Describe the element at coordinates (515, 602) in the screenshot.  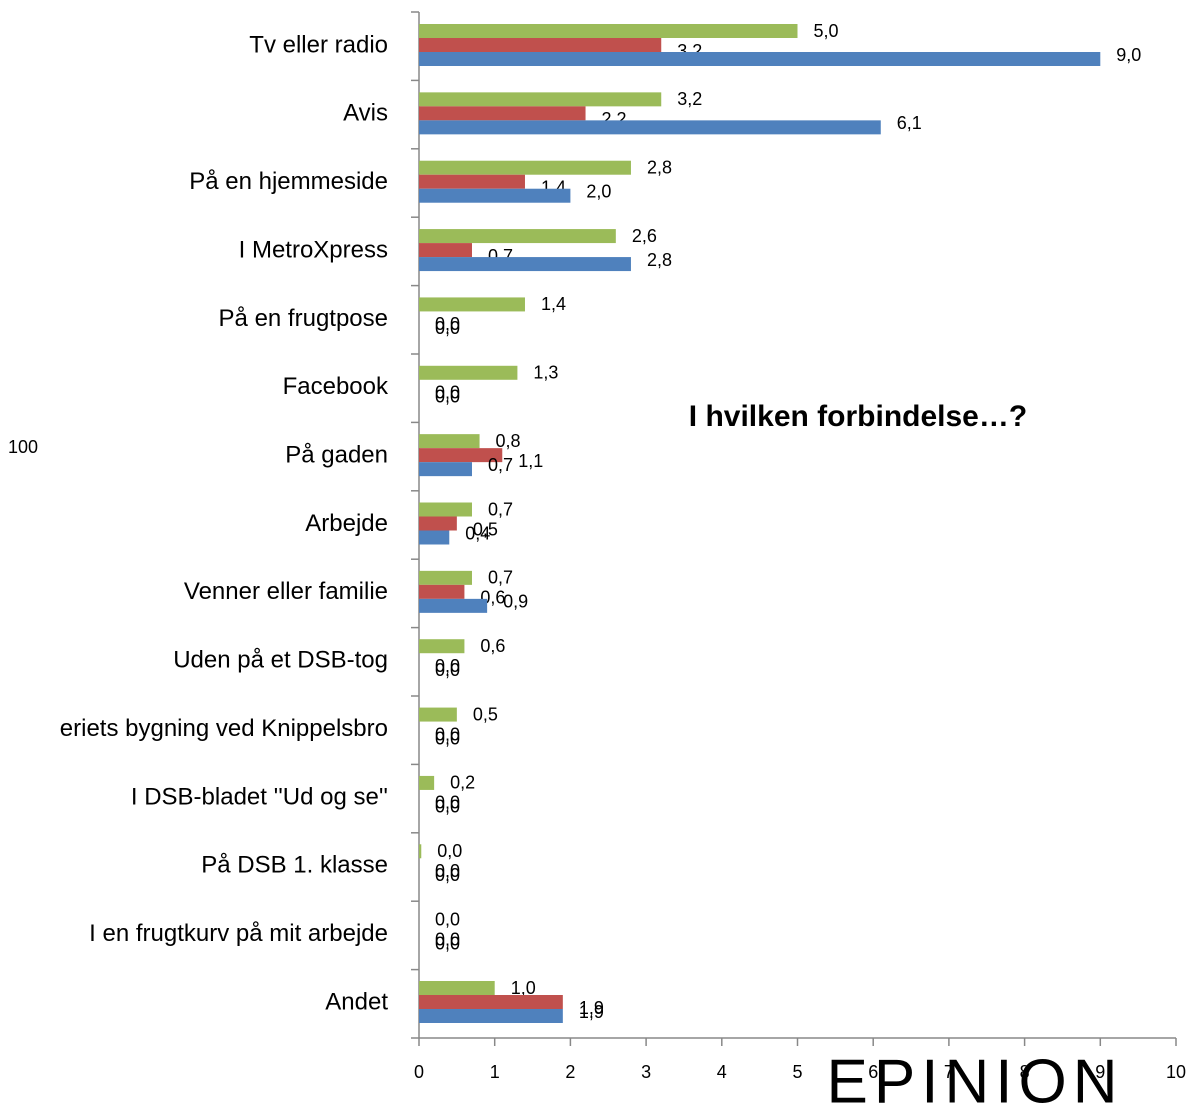
I see `value-label: 0,9` at that location.